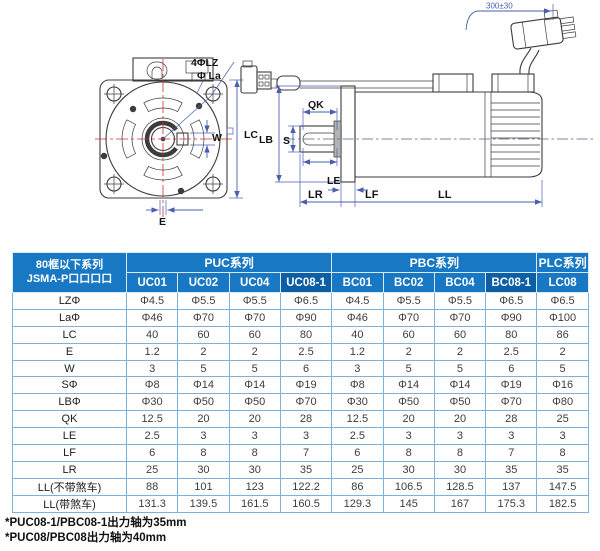  I want to click on spec-value-cell: 175.3, so click(511, 503).